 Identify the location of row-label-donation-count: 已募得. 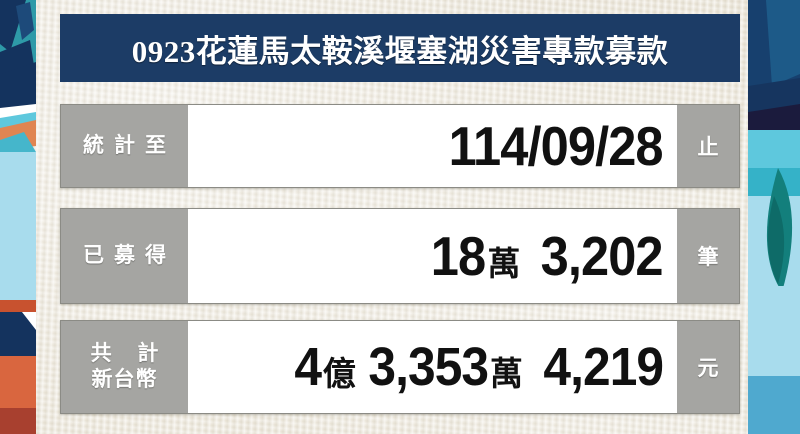
(124, 256).